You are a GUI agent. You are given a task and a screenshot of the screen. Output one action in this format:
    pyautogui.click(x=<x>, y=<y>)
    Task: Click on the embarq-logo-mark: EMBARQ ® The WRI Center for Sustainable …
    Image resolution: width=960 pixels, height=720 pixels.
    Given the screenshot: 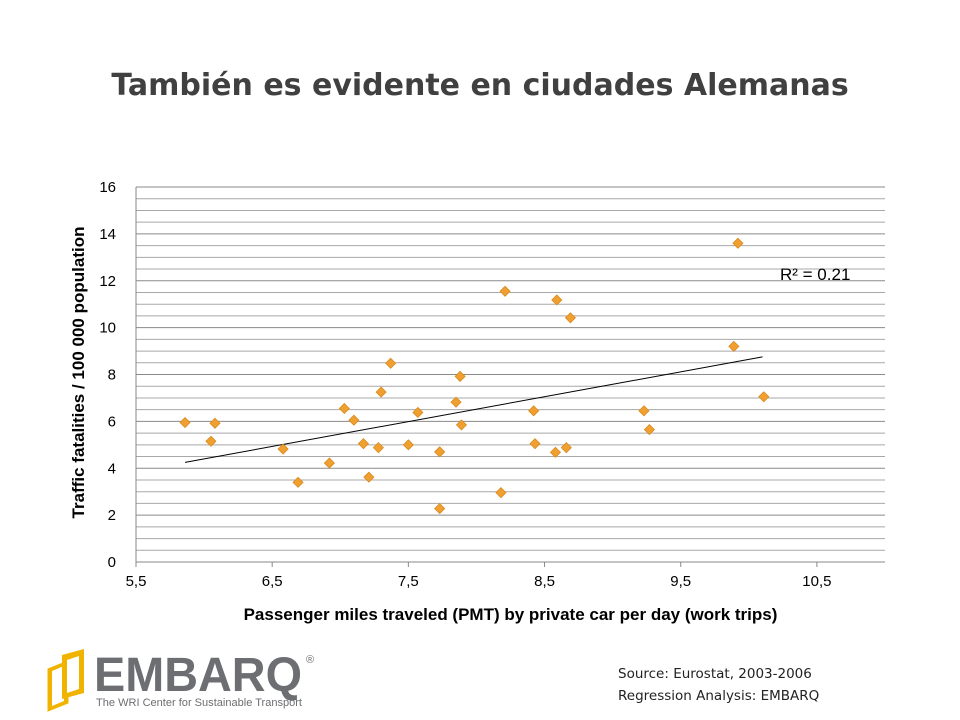 What is the action you would take?
    pyautogui.click(x=180, y=680)
    